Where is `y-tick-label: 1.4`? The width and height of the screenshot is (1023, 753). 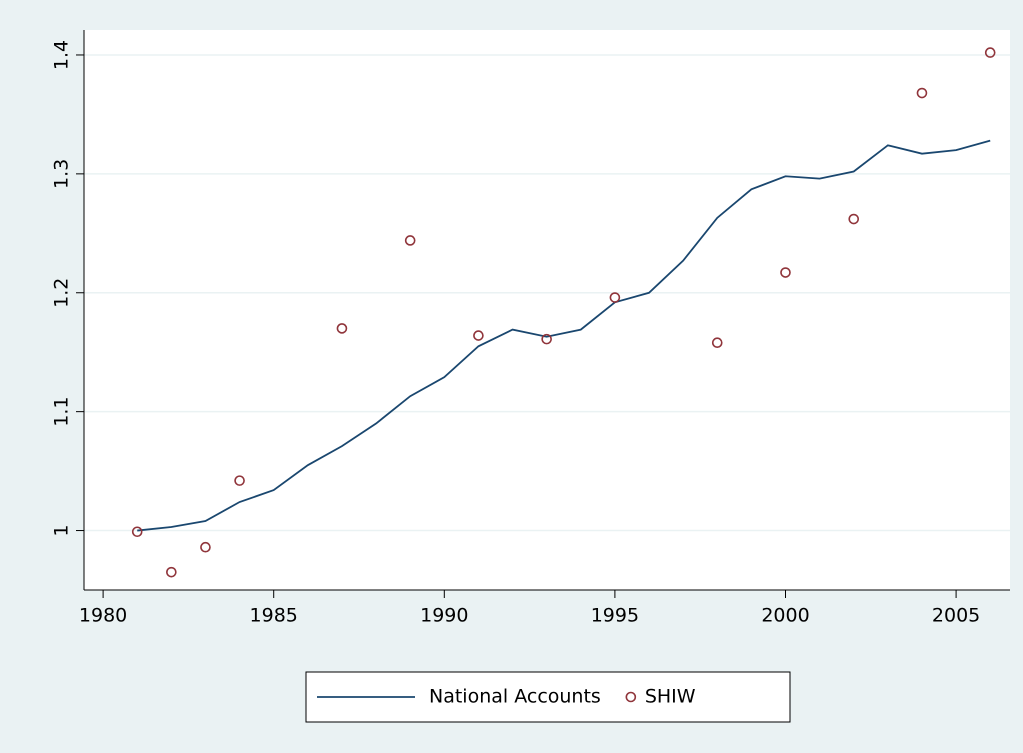 y-tick-label: 1.4 is located at coordinates (62, 55).